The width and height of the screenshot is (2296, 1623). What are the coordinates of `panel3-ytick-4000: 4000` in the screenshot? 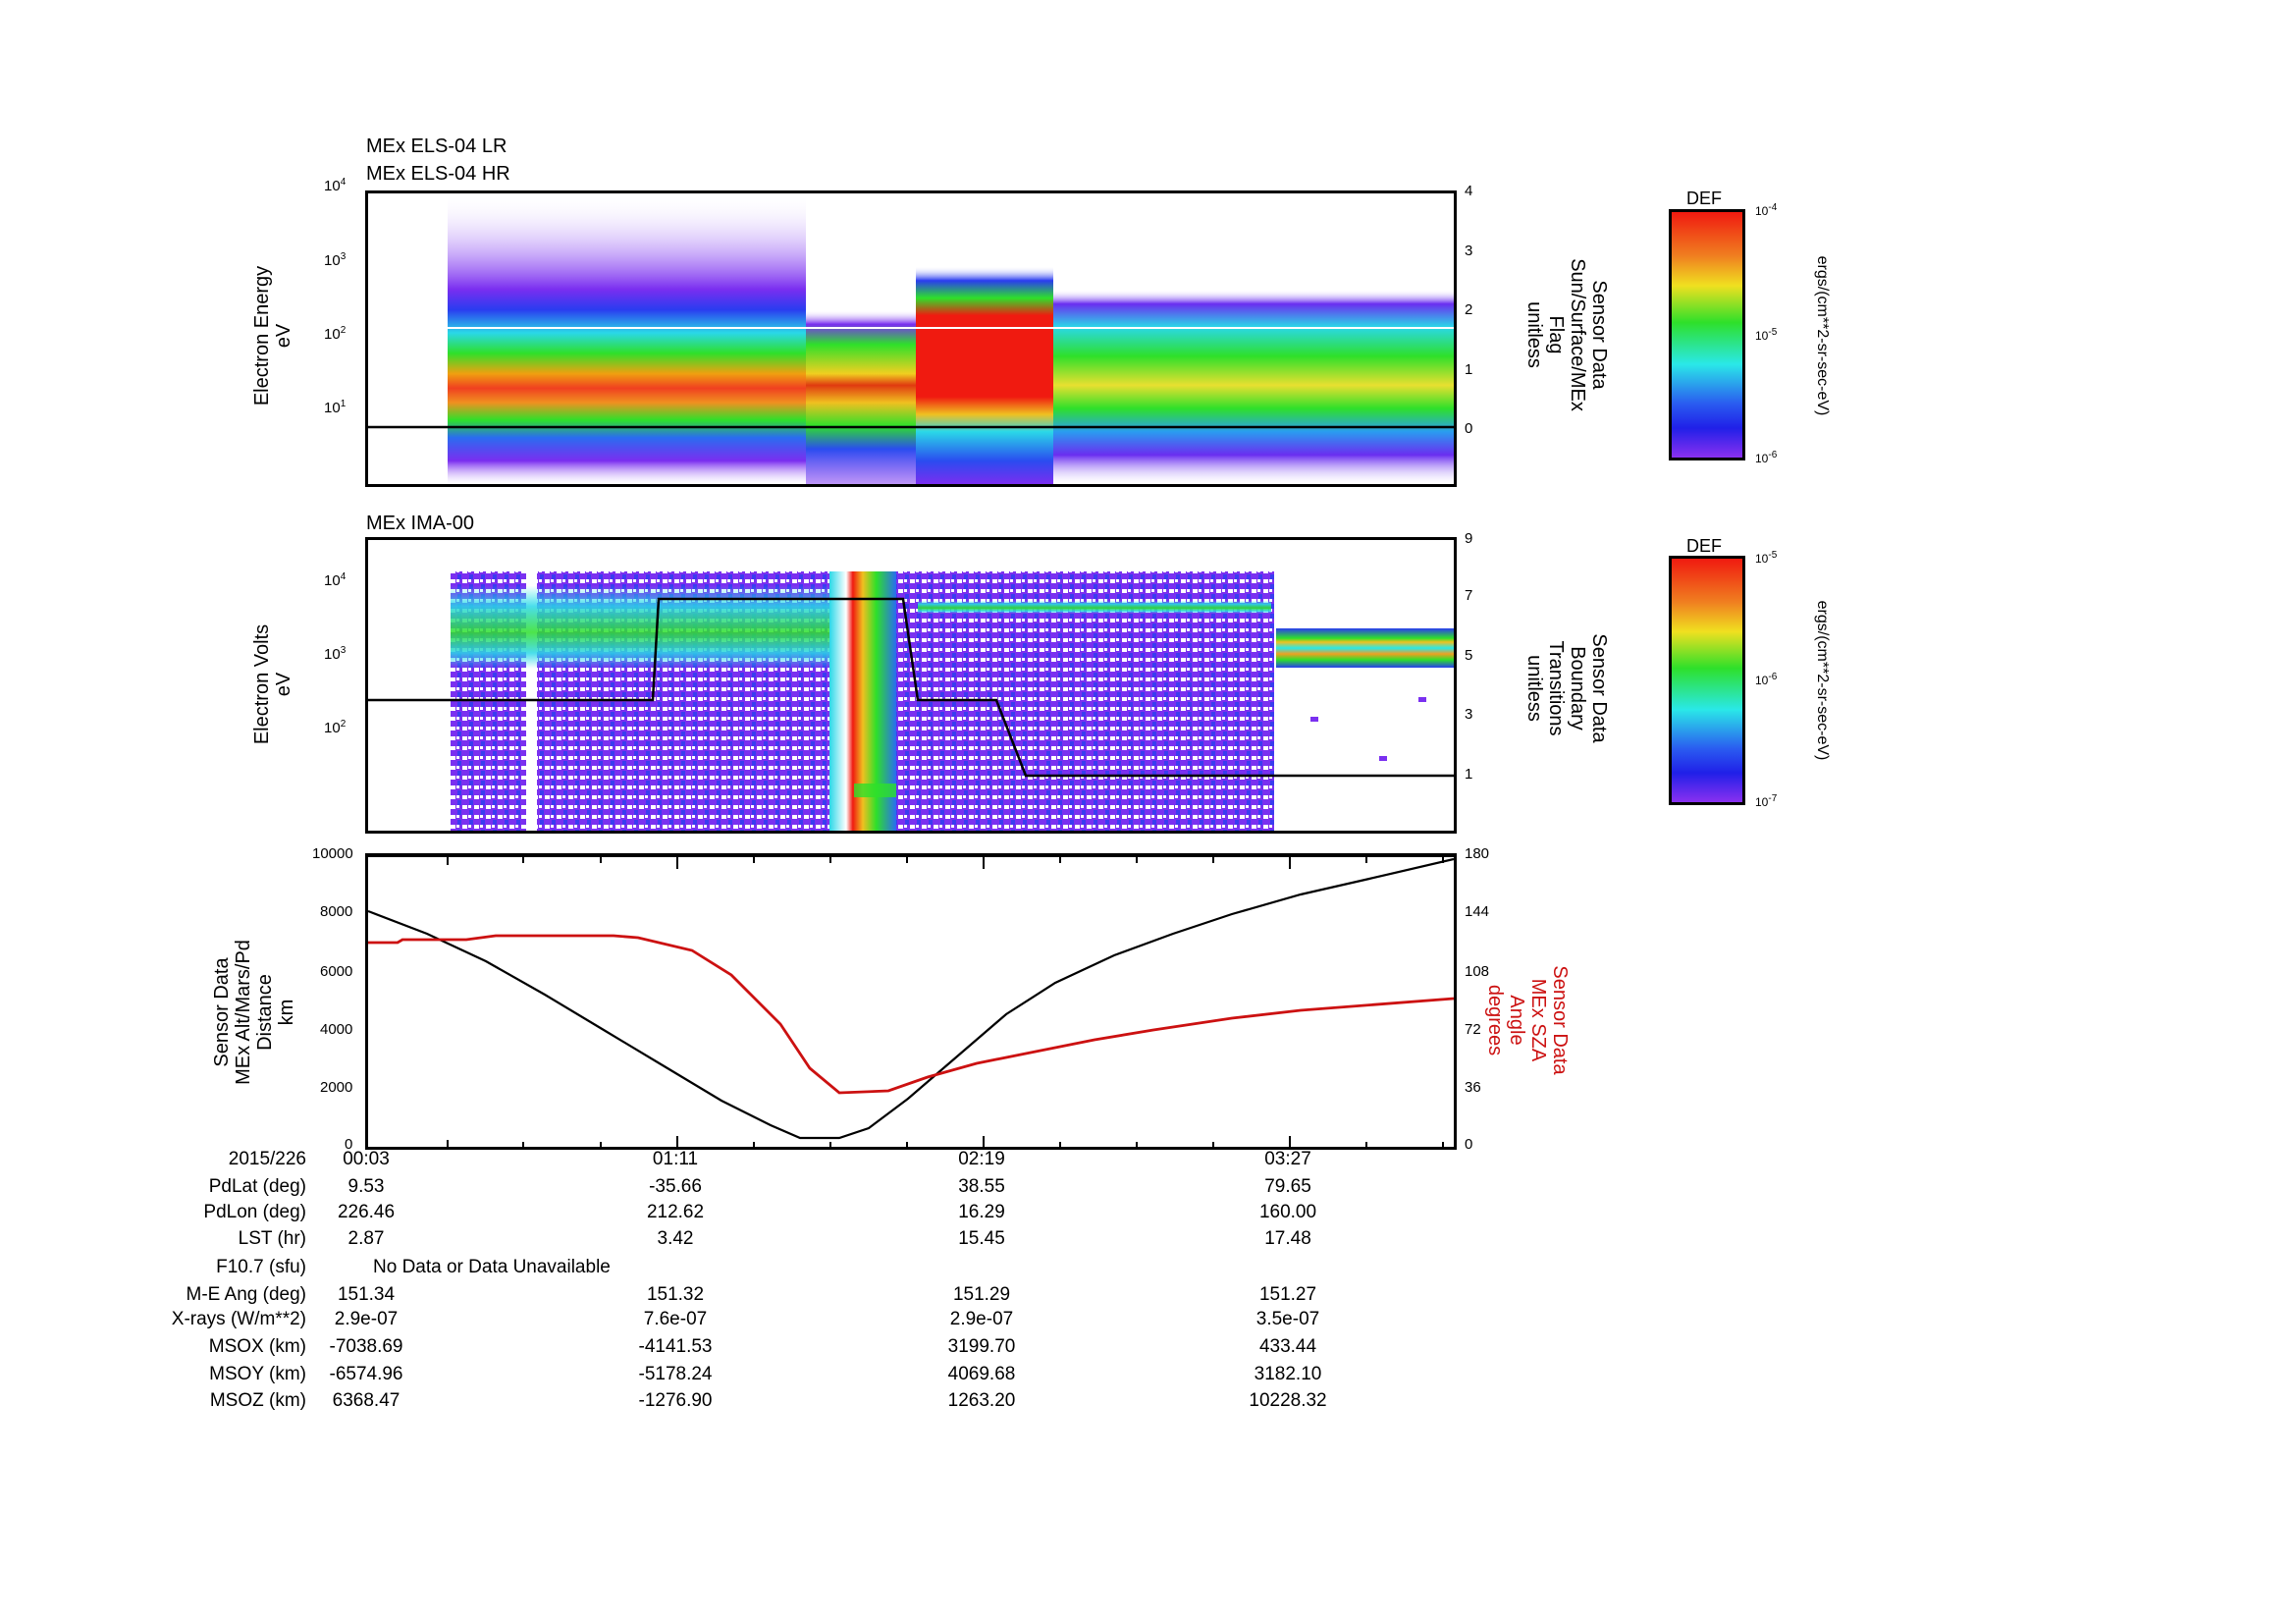 It's located at (336, 1029).